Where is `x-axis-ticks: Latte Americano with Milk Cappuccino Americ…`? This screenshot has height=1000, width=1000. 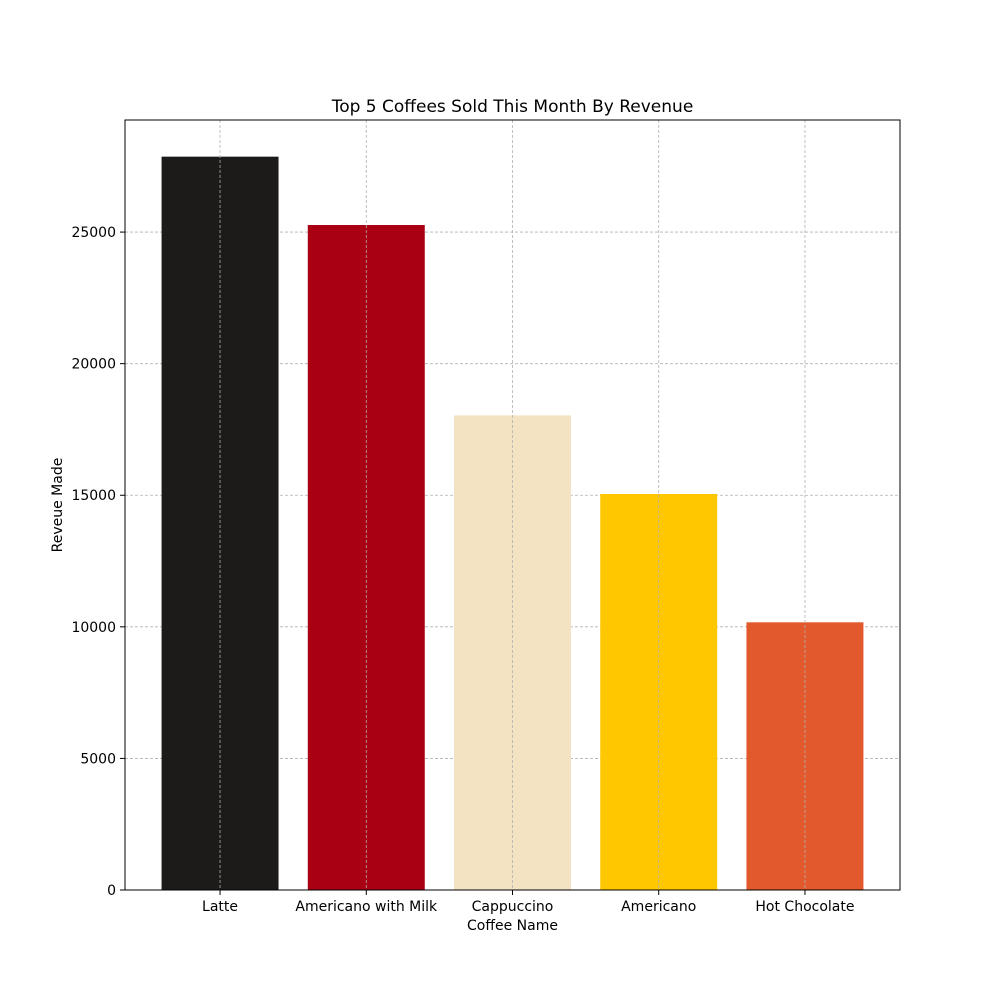 x-axis-ticks: Latte Americano with Milk Cappuccino Americ… is located at coordinates (528, 902).